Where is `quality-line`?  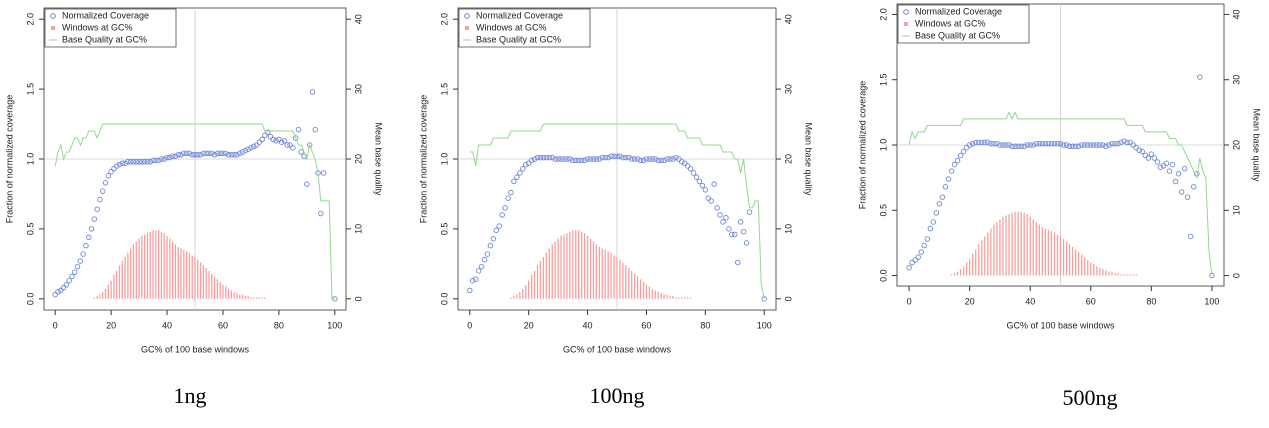
quality-line is located at coordinates (194, 211).